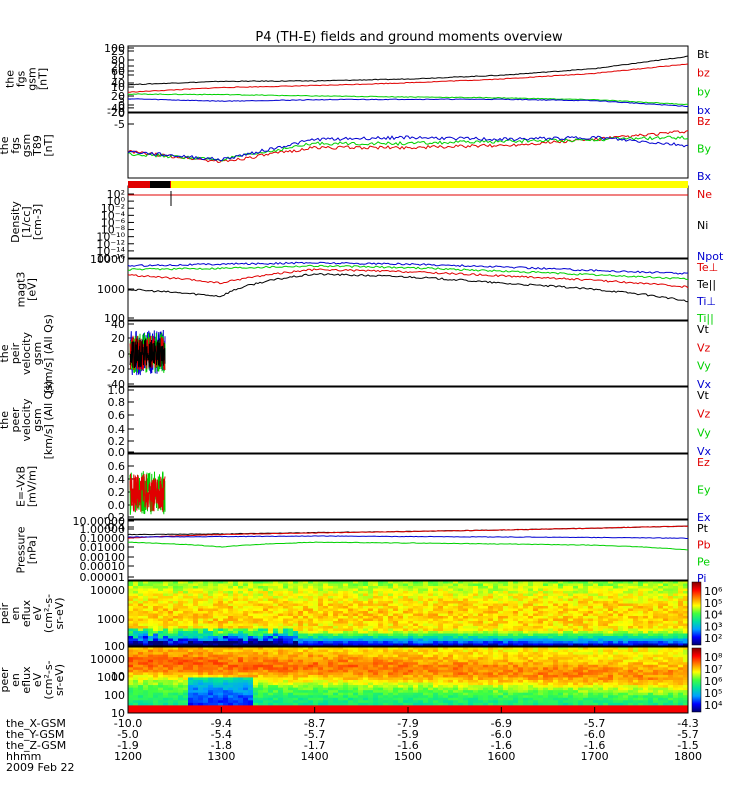 The width and height of the screenshot is (750, 800). Describe the element at coordinates (408, 532) in the screenshot. I see `series-line` at that location.